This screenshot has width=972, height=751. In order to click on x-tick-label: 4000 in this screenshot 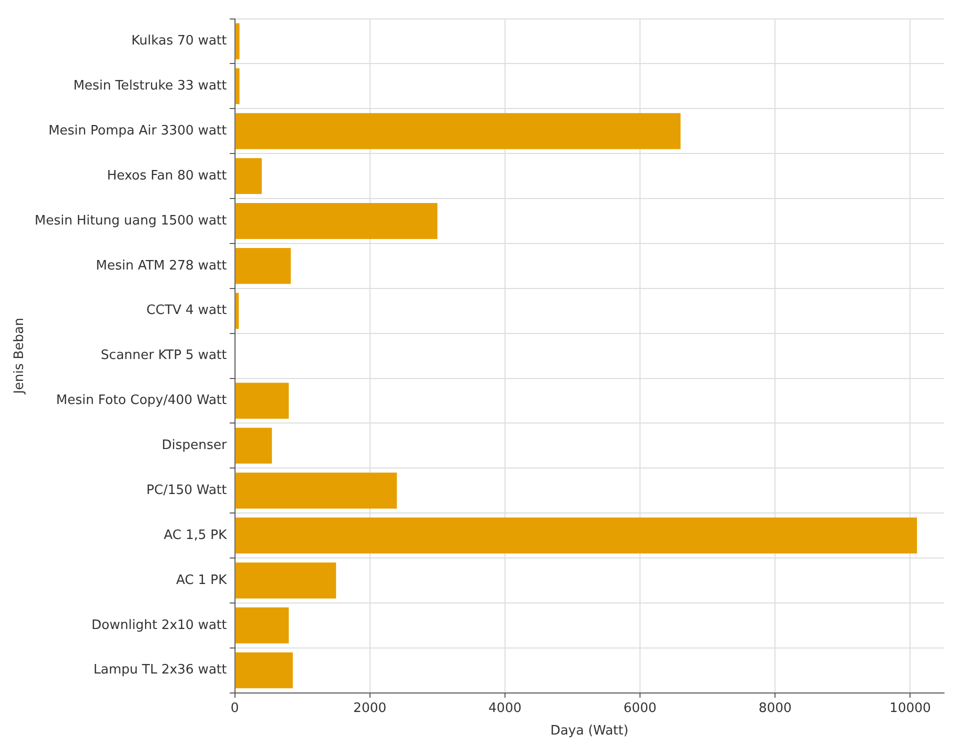, I will do `click(505, 708)`.